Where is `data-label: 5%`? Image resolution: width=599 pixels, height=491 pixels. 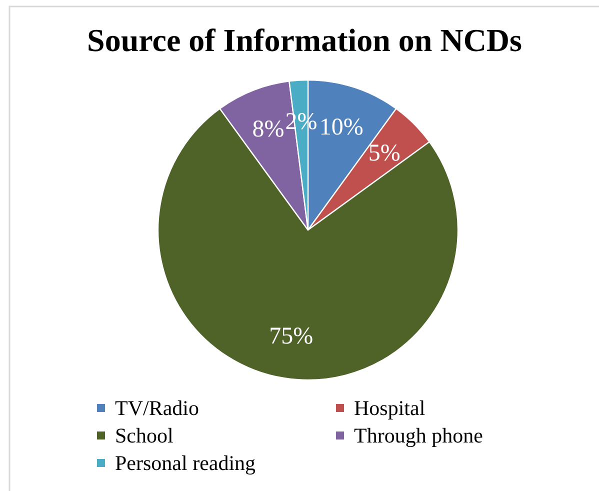 data-label: 5% is located at coordinates (384, 153).